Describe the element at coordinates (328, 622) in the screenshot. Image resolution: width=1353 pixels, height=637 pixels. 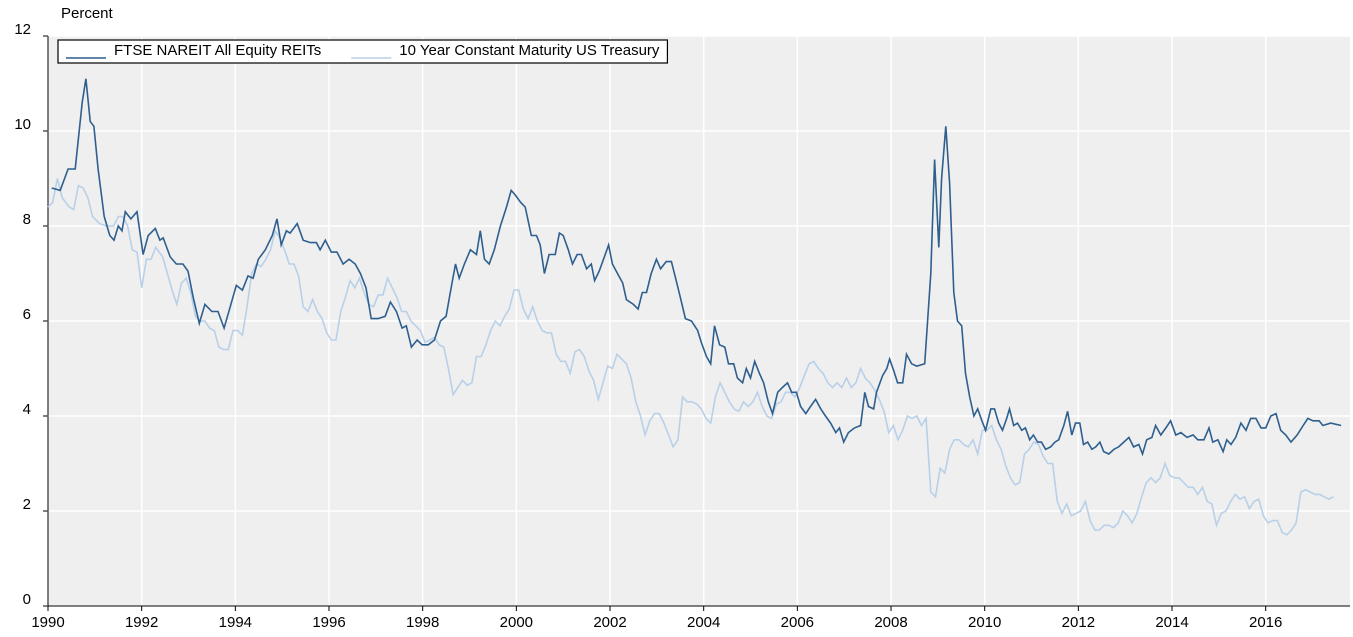
I see `x-tick-label: 1996` at that location.